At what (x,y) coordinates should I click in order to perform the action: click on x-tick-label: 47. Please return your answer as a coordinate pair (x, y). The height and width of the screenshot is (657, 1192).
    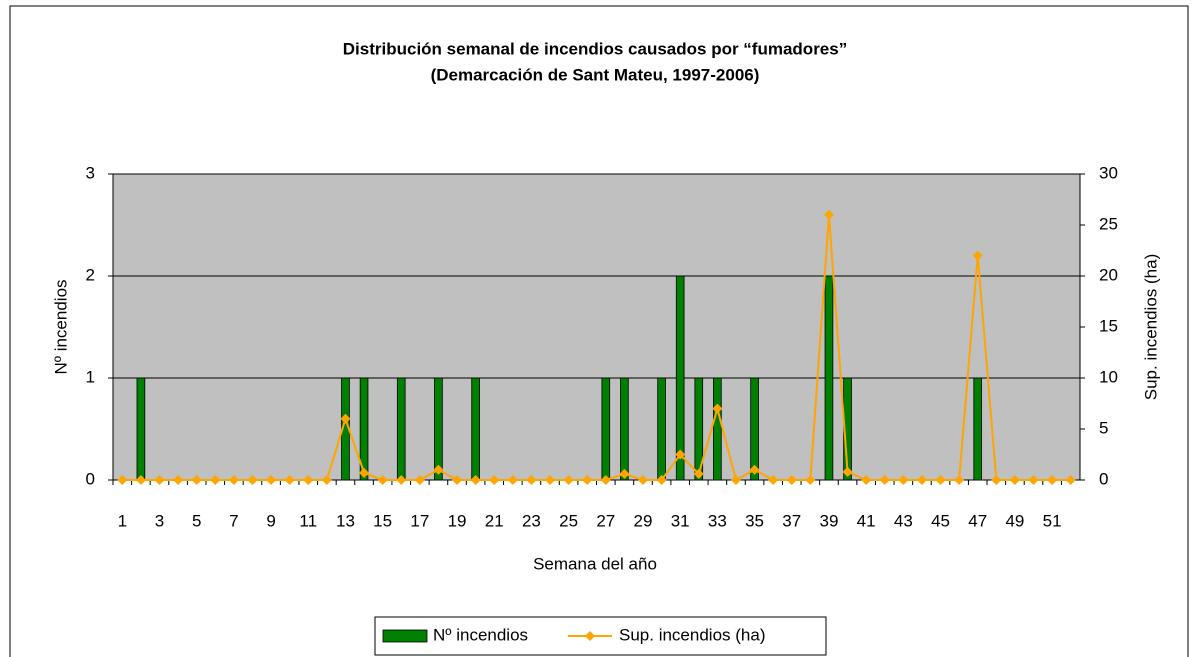
    Looking at the image, I should click on (977, 520).